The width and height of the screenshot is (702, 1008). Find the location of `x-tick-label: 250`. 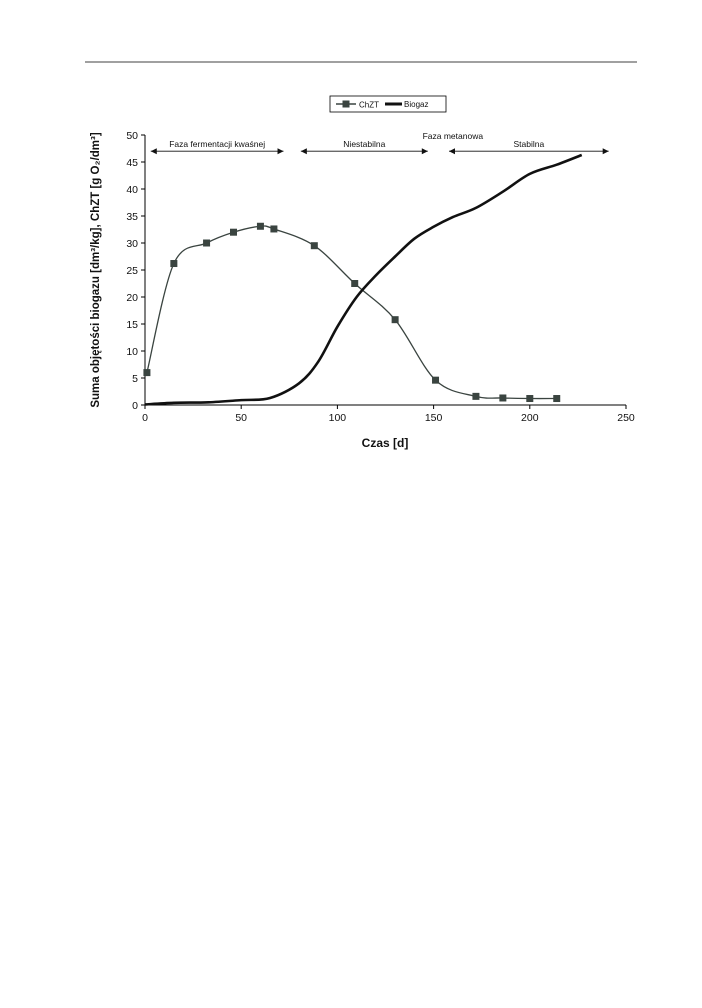

x-tick-label: 250 is located at coordinates (626, 418).